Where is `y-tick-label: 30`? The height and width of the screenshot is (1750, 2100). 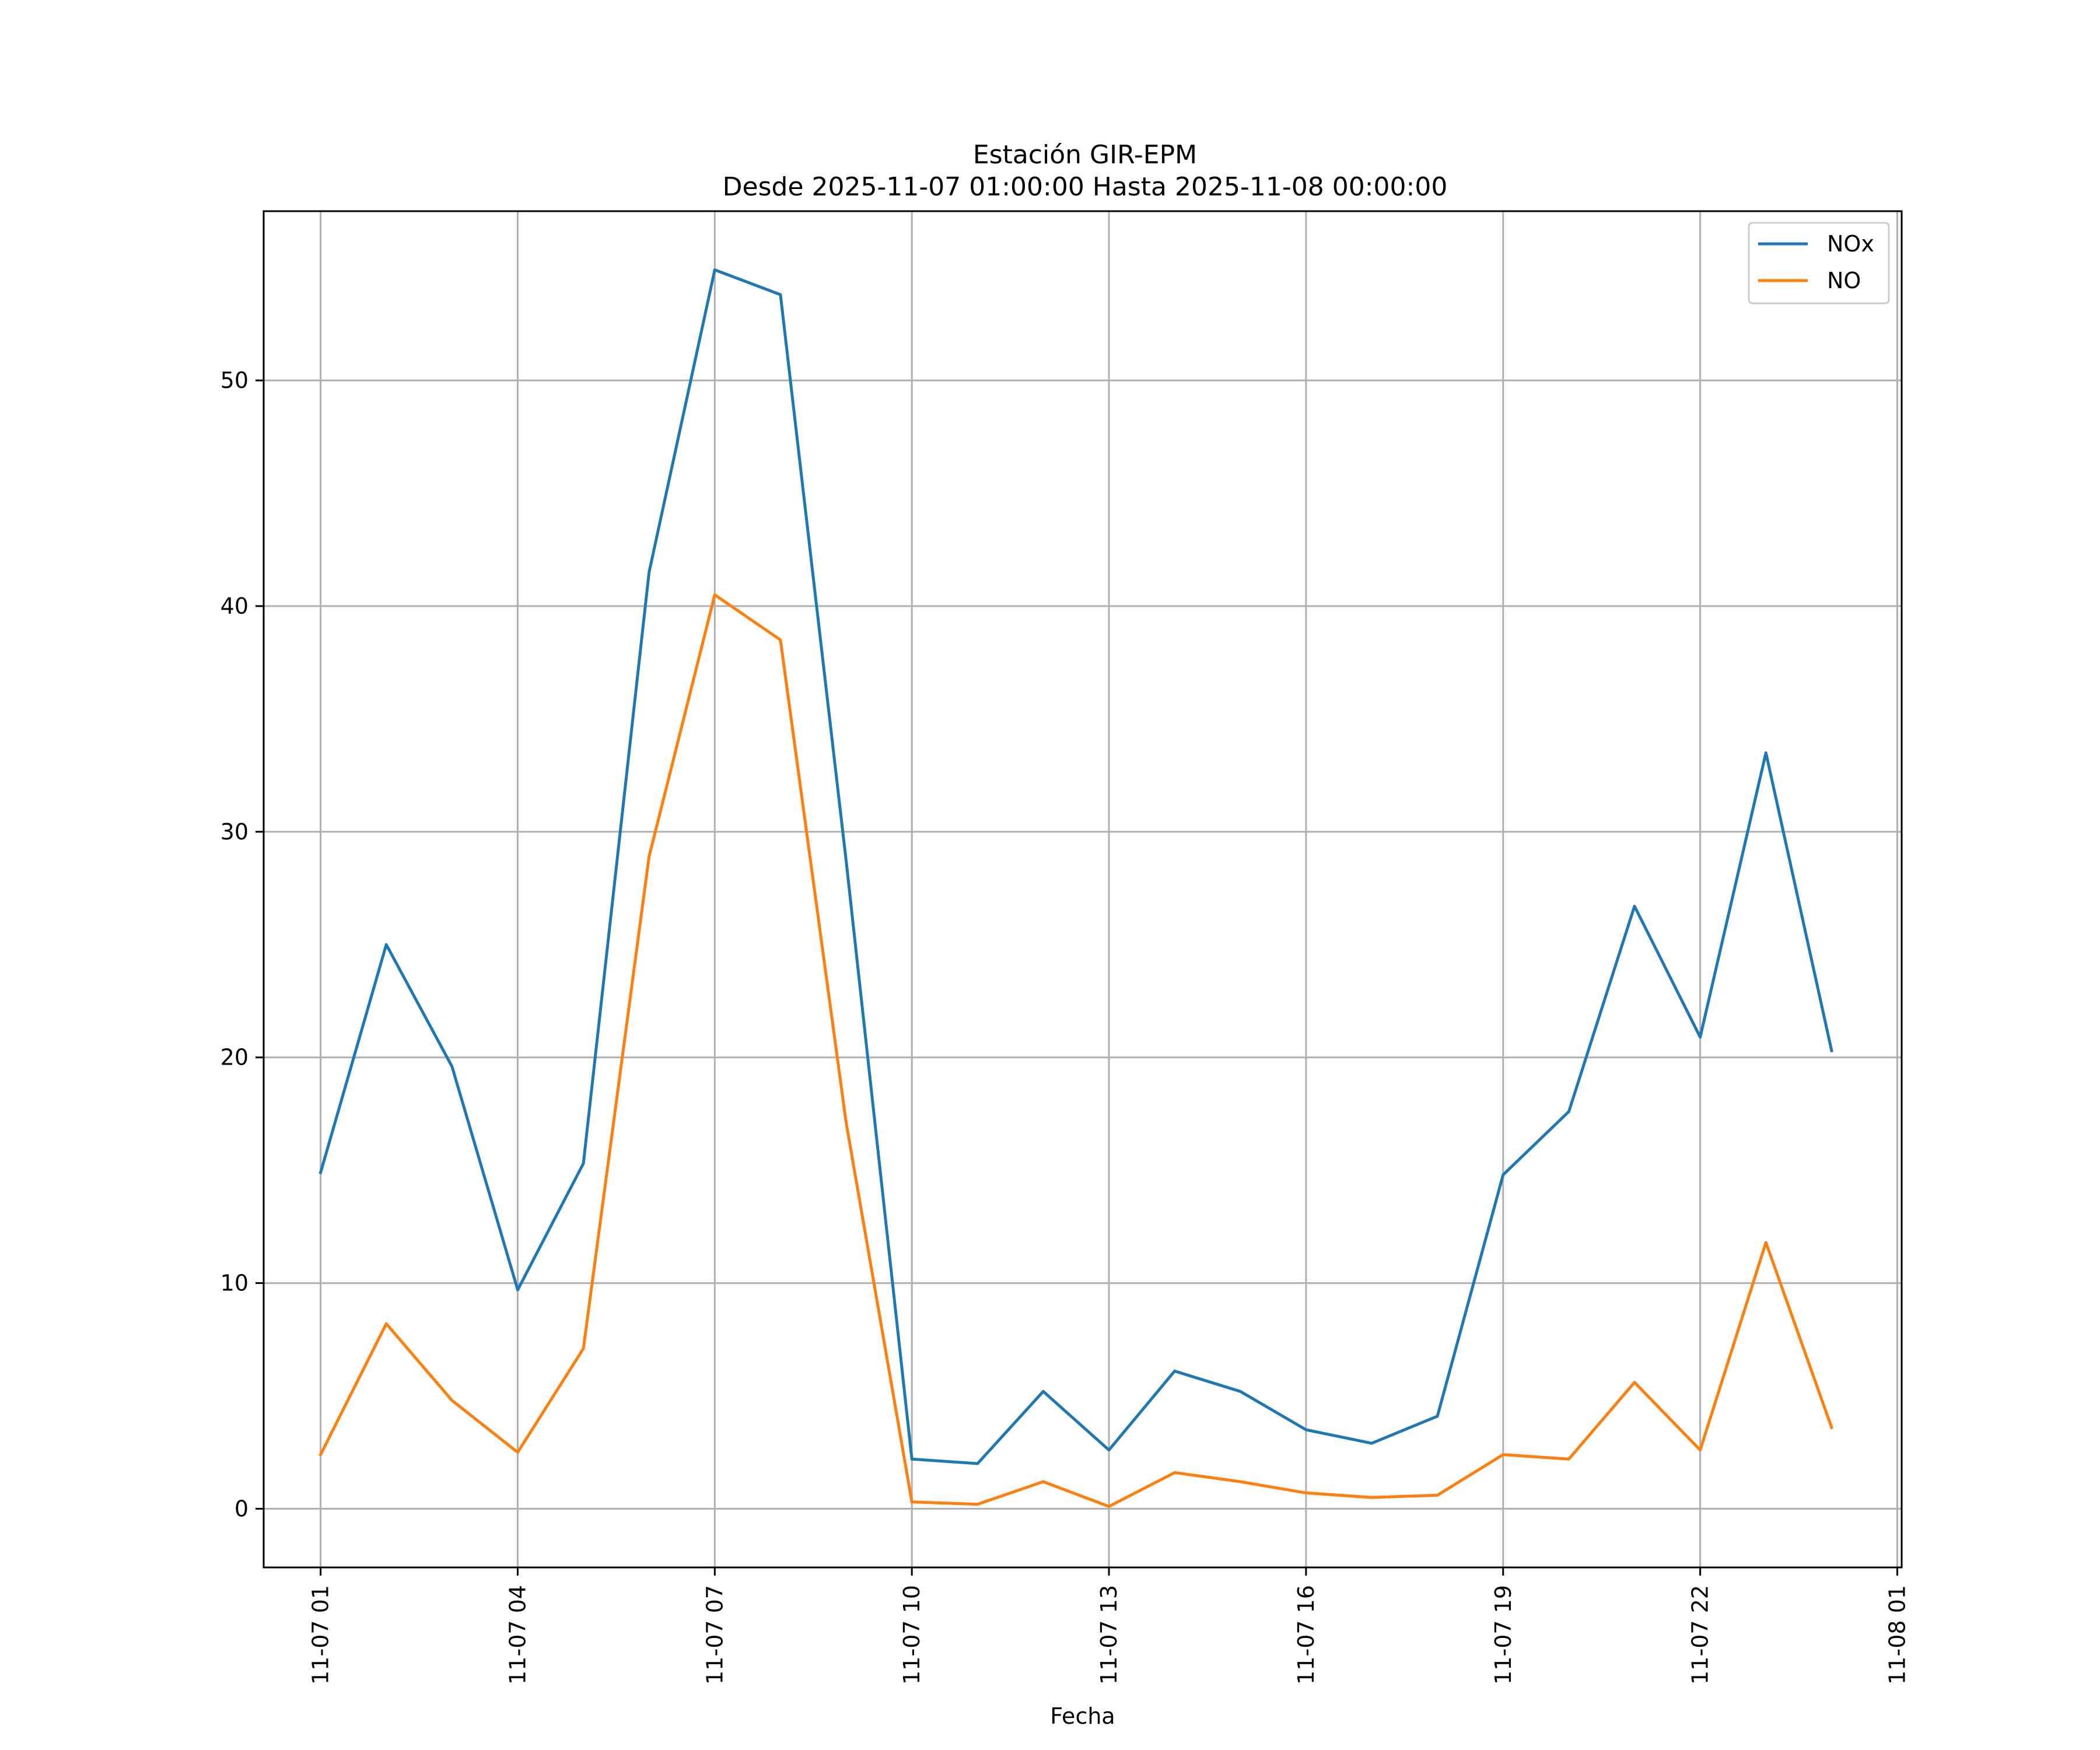 y-tick-label: 30 is located at coordinates (235, 832).